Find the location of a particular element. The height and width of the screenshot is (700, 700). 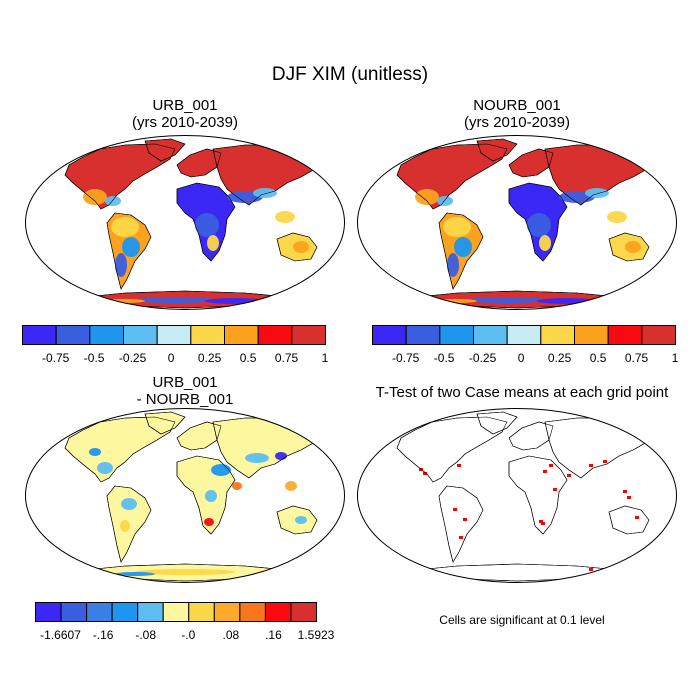

panel-title-diff-line1: URB_001 is located at coordinates (185, 382).